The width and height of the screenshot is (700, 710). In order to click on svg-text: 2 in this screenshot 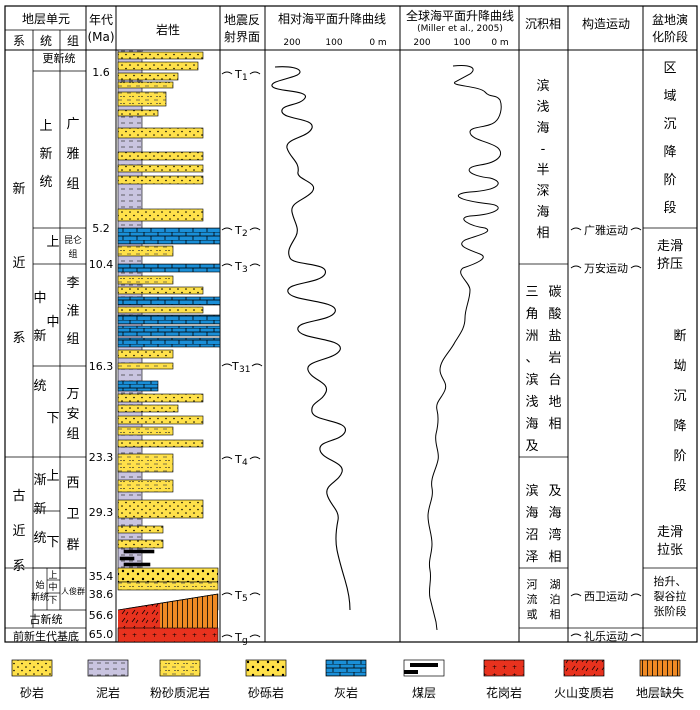, I will do `click(245, 234)`.